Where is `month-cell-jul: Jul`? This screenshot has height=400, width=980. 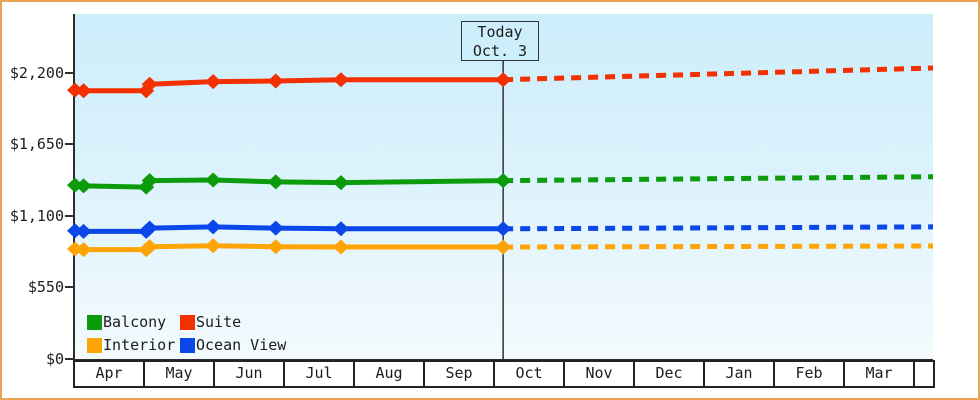 month-cell-jul: Jul is located at coordinates (320, 374).